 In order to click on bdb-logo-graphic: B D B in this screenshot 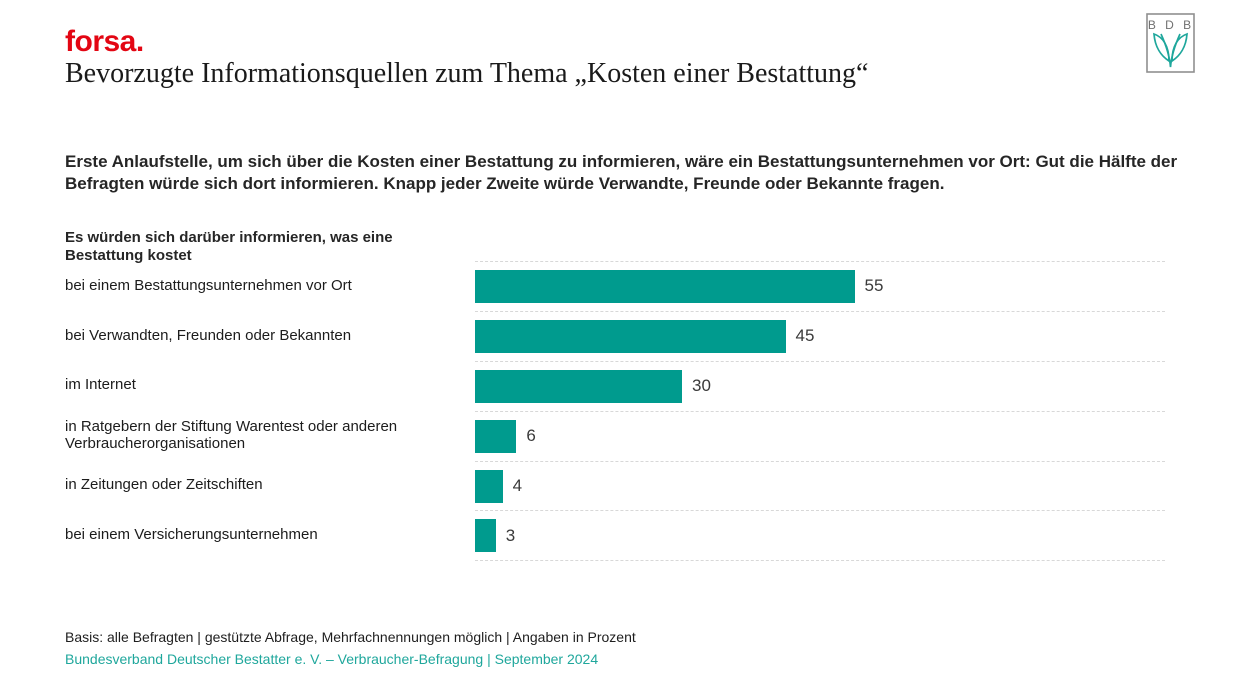, I will do `click(1170, 43)`.